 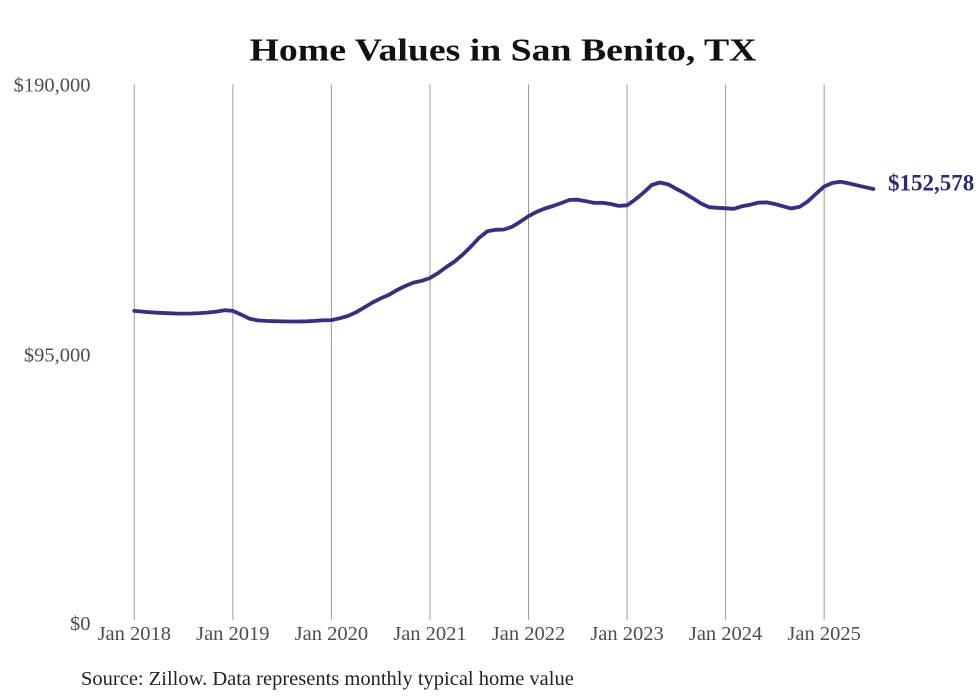 What do you see at coordinates (626, 634) in the screenshot?
I see `svg-text: Jan 2023` at bounding box center [626, 634].